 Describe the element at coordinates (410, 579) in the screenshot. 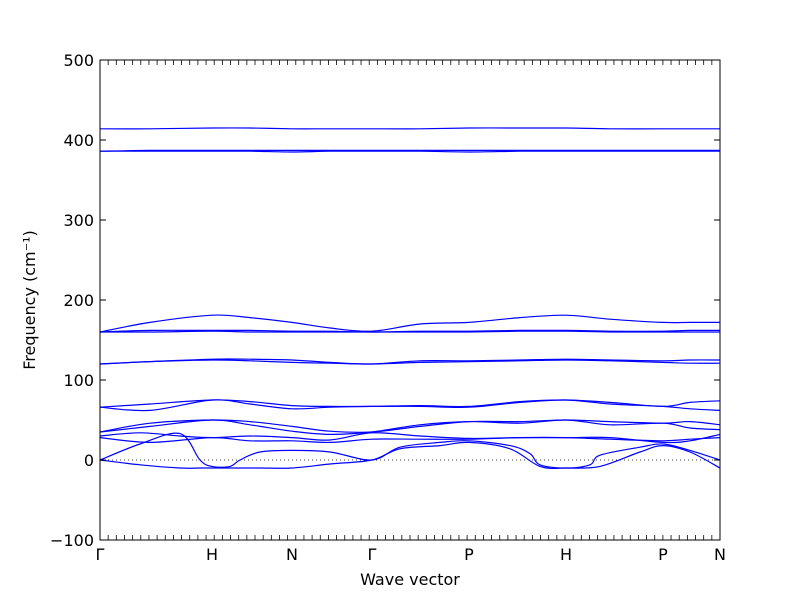

I see `x-axis-label: Wave vector` at that location.